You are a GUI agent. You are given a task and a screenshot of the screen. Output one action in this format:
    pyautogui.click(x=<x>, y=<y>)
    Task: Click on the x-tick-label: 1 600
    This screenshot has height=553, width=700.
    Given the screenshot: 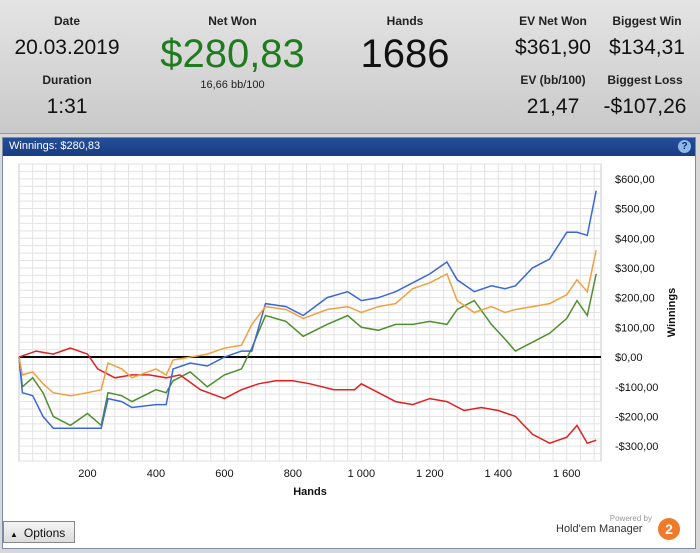 What is the action you would take?
    pyautogui.click(x=567, y=474)
    